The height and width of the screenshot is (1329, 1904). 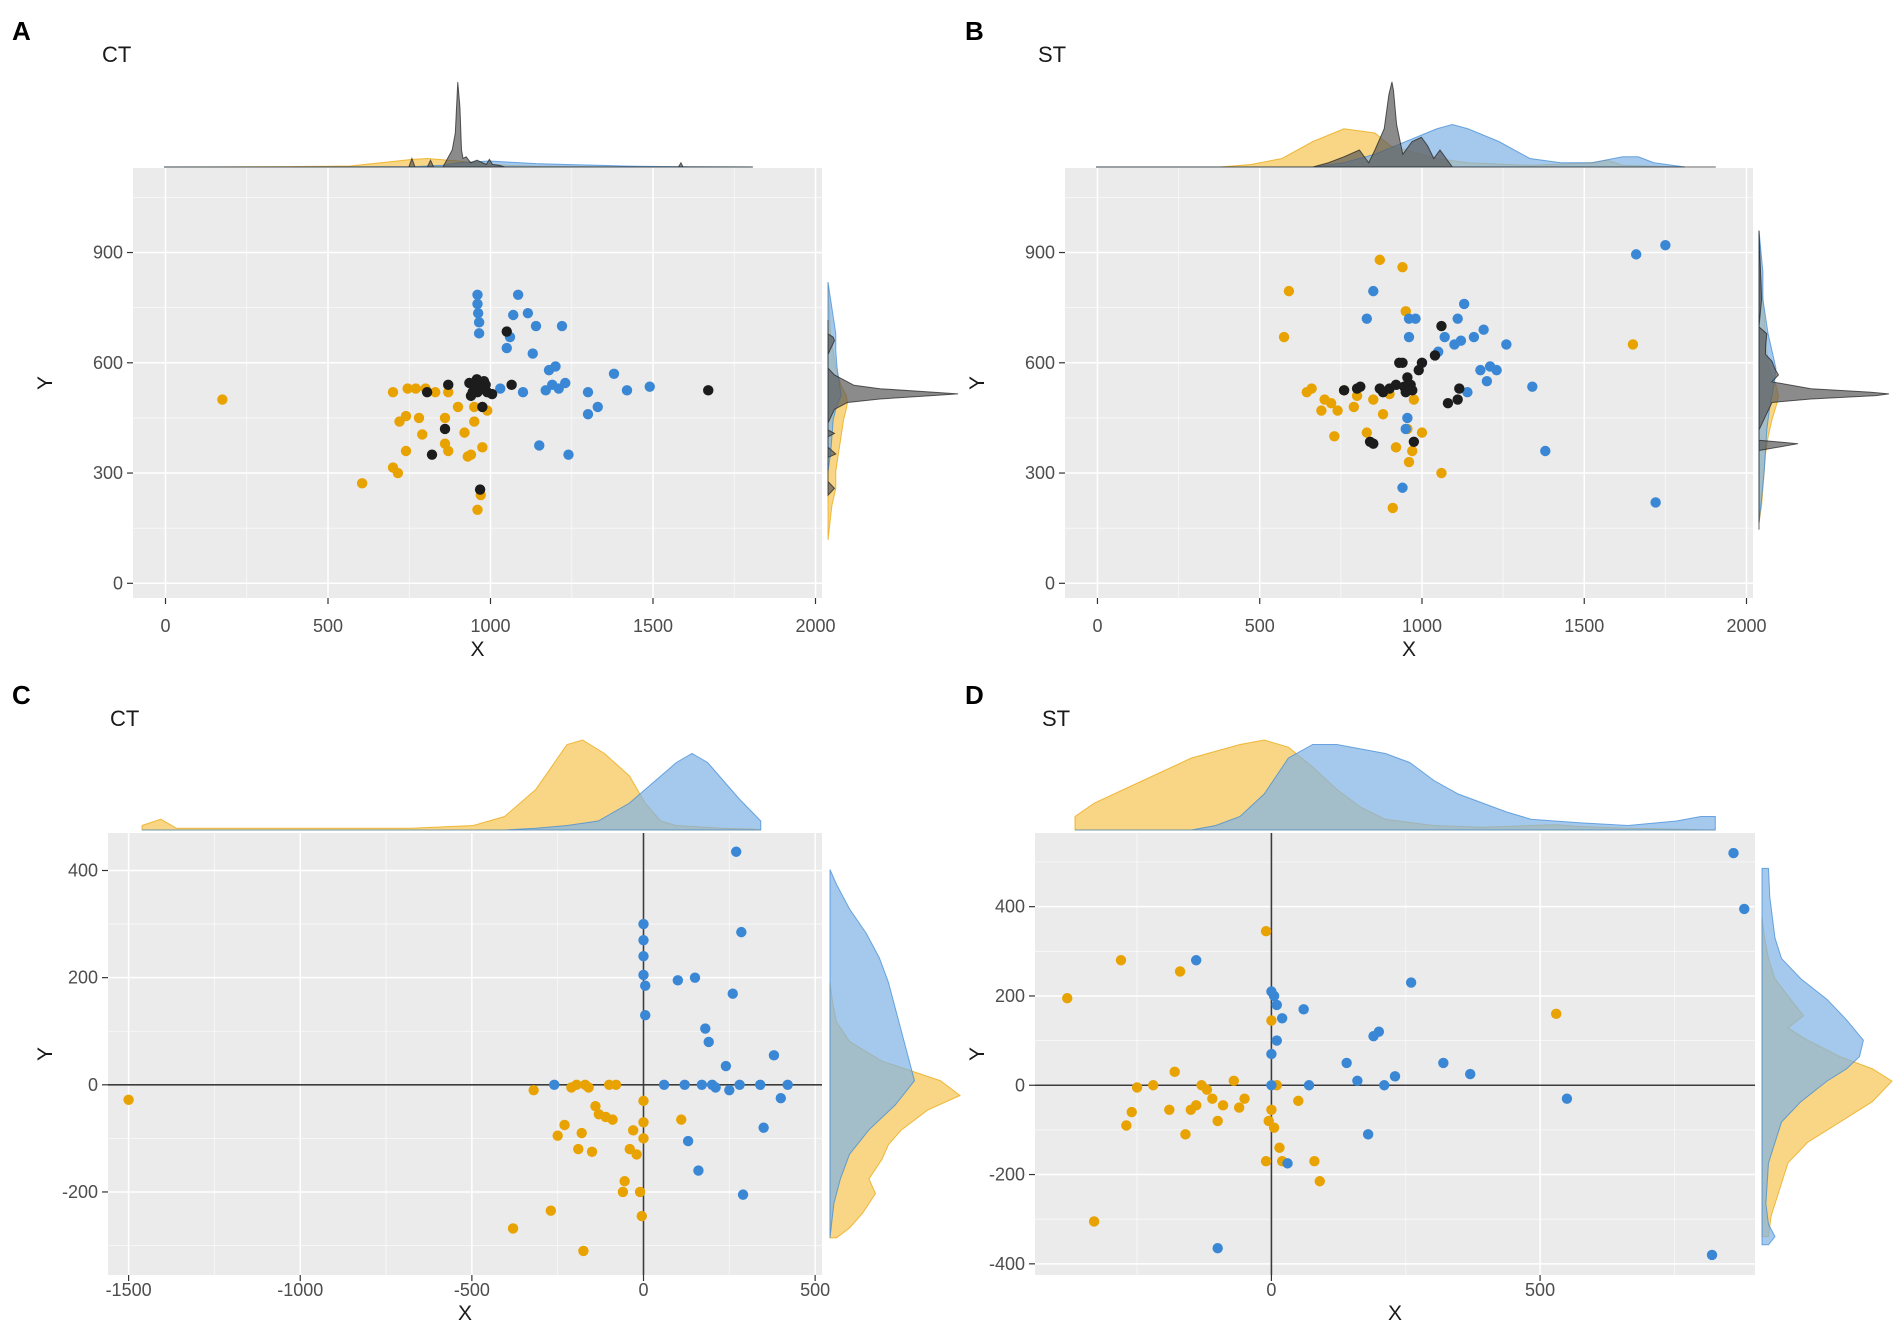 What do you see at coordinates (1540, 1290) in the screenshot?
I see `x-tick-label: 500` at bounding box center [1540, 1290].